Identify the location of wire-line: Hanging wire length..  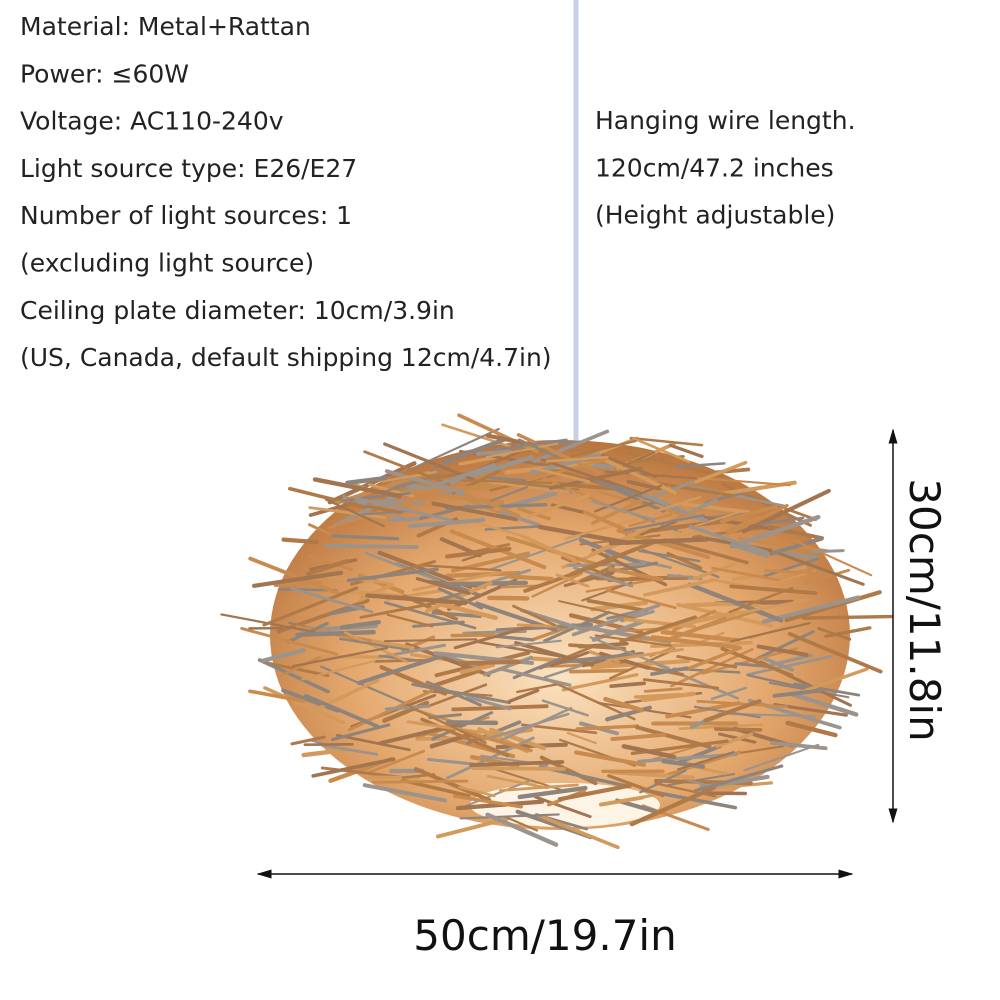
(725, 120).